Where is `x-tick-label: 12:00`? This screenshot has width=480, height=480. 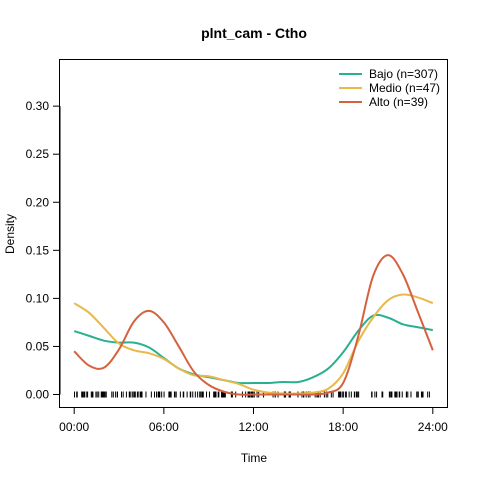 x-tick-label: 12:00 is located at coordinates (253, 427).